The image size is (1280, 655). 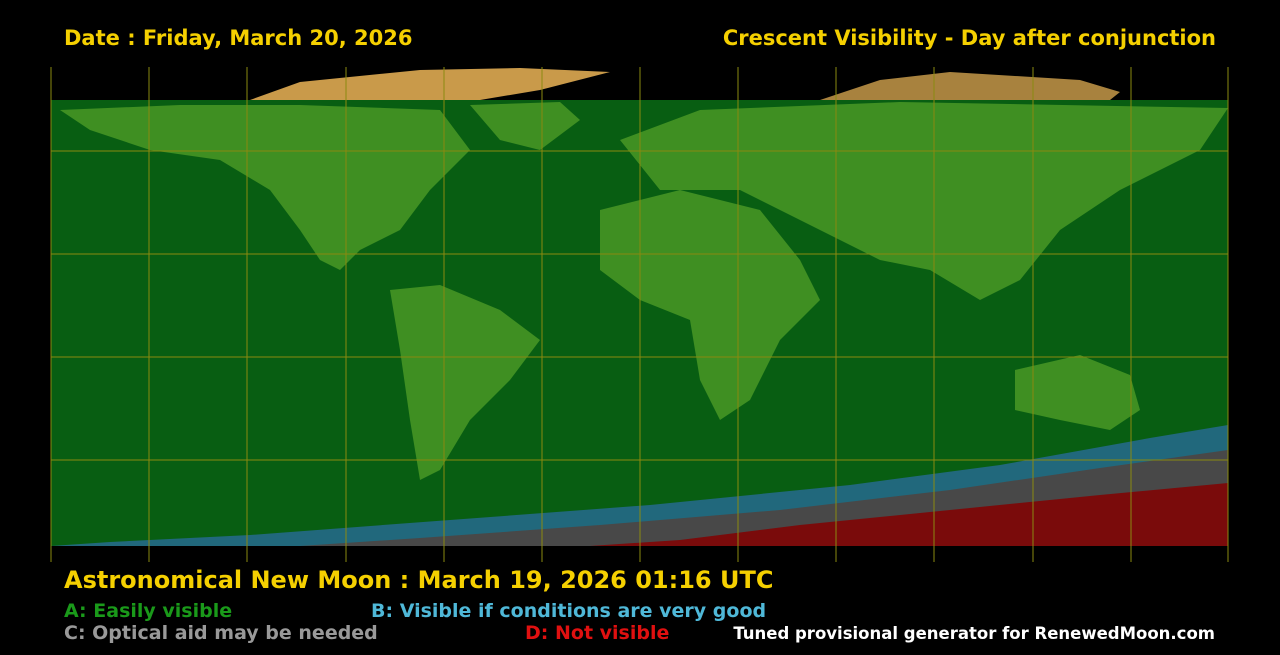 I want to click on north-america, so click(x=265, y=187).